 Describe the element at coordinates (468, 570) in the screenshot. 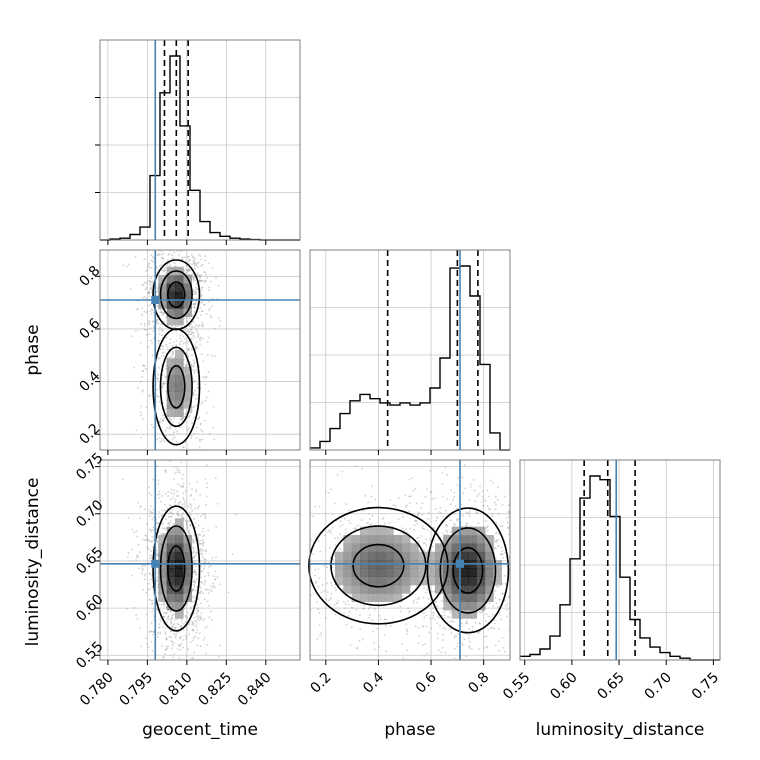

I see `contour-line` at that location.